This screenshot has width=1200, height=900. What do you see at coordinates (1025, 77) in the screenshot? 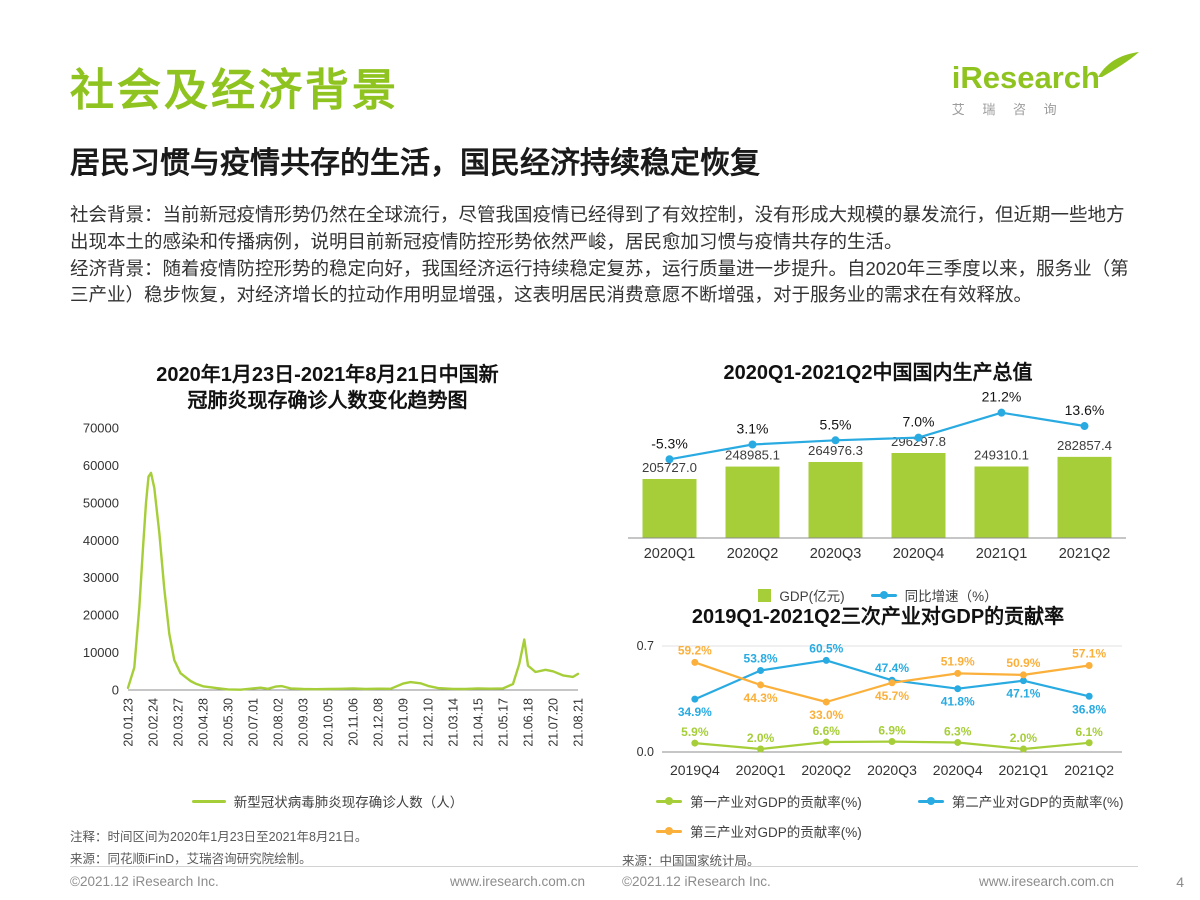
I see `logo-wordmark: iResearch` at bounding box center [1025, 77].